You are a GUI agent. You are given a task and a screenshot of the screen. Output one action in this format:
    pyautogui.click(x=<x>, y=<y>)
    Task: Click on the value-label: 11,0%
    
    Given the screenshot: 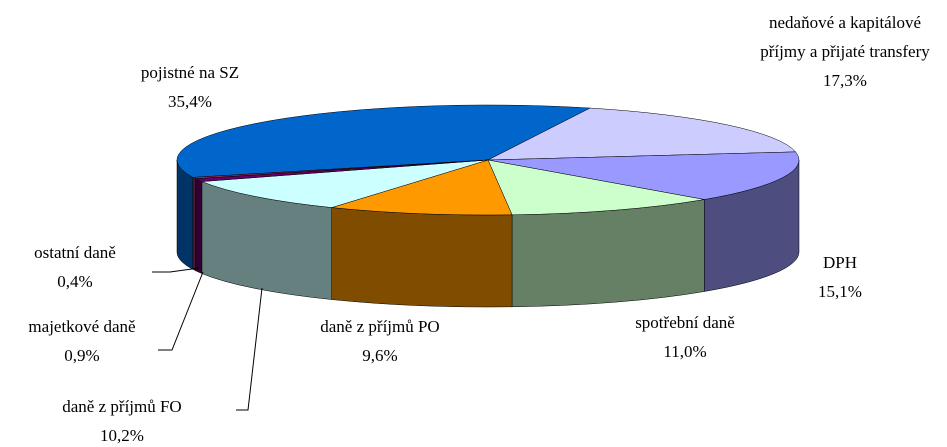 What is the action you would take?
    pyautogui.click(x=685, y=351)
    